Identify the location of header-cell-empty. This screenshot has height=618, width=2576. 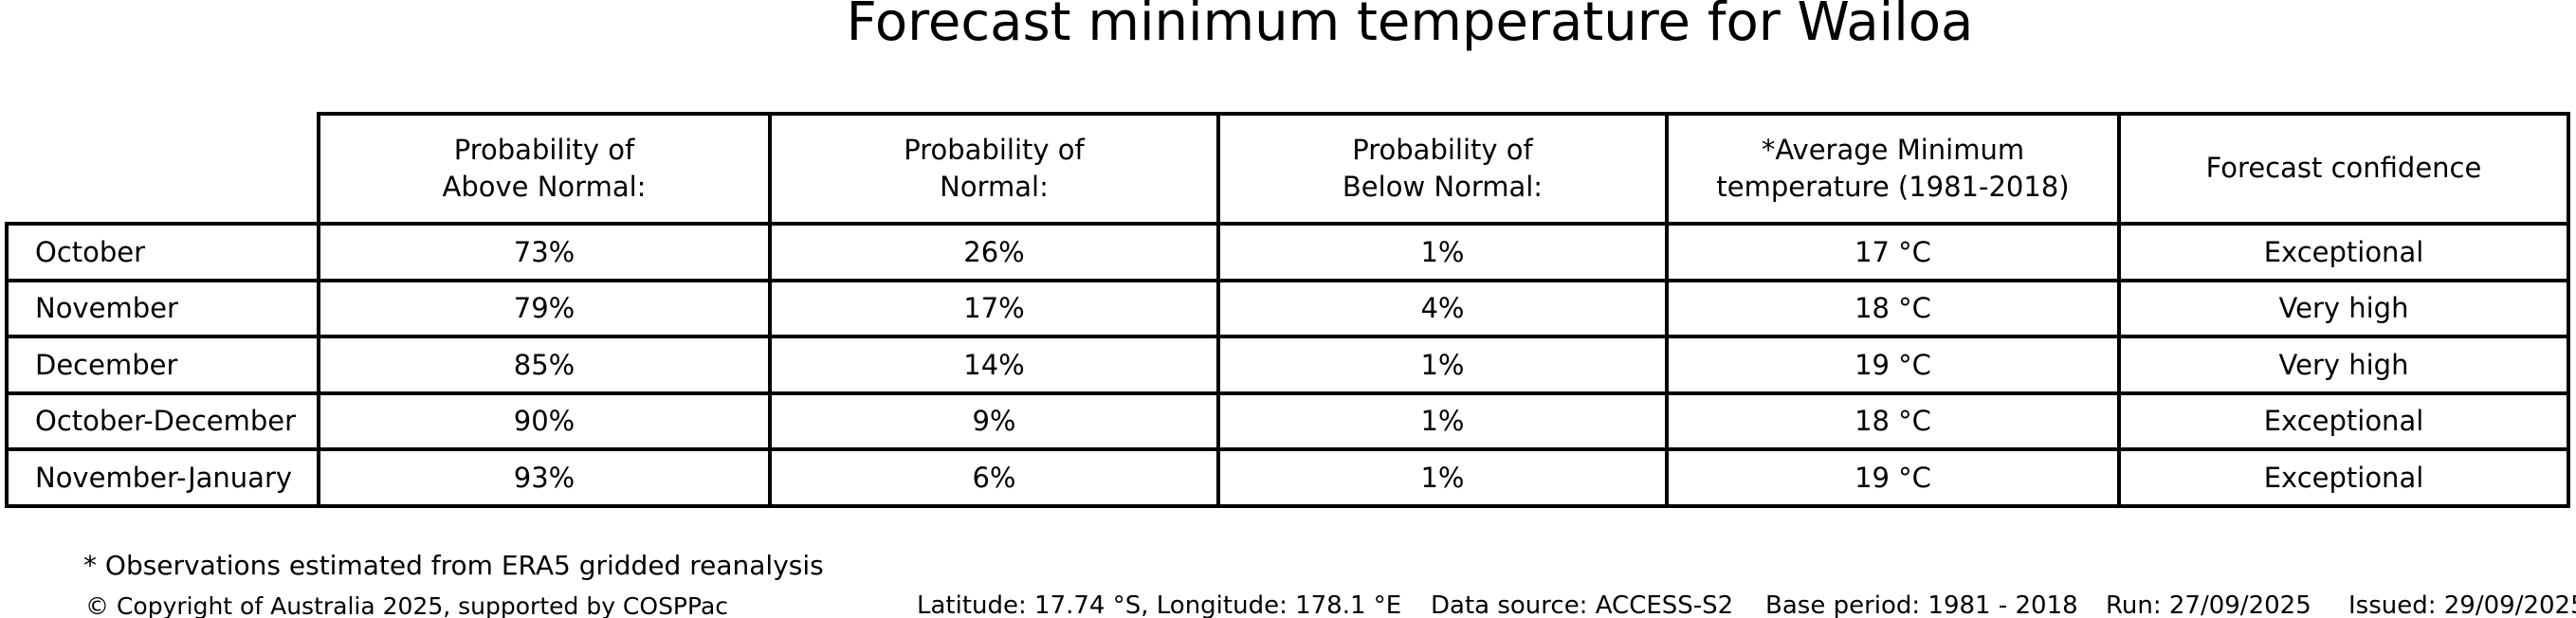
(163, 169).